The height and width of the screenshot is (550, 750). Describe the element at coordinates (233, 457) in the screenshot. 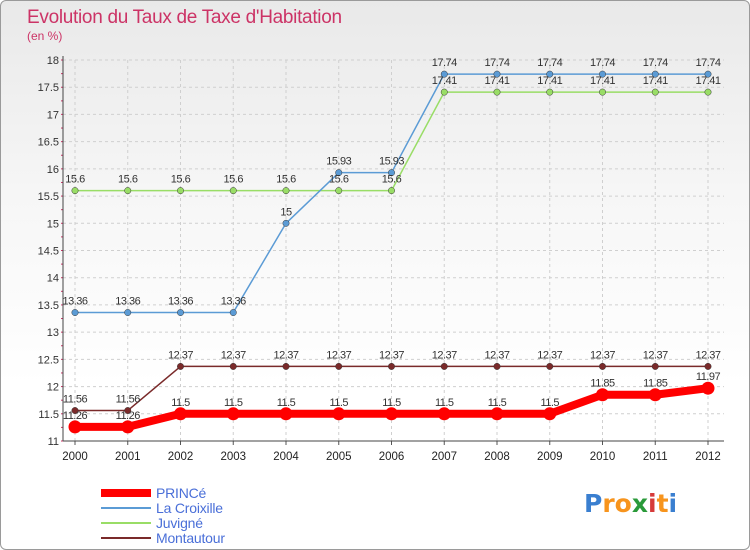

I see `x-tick-label: 2003` at that location.